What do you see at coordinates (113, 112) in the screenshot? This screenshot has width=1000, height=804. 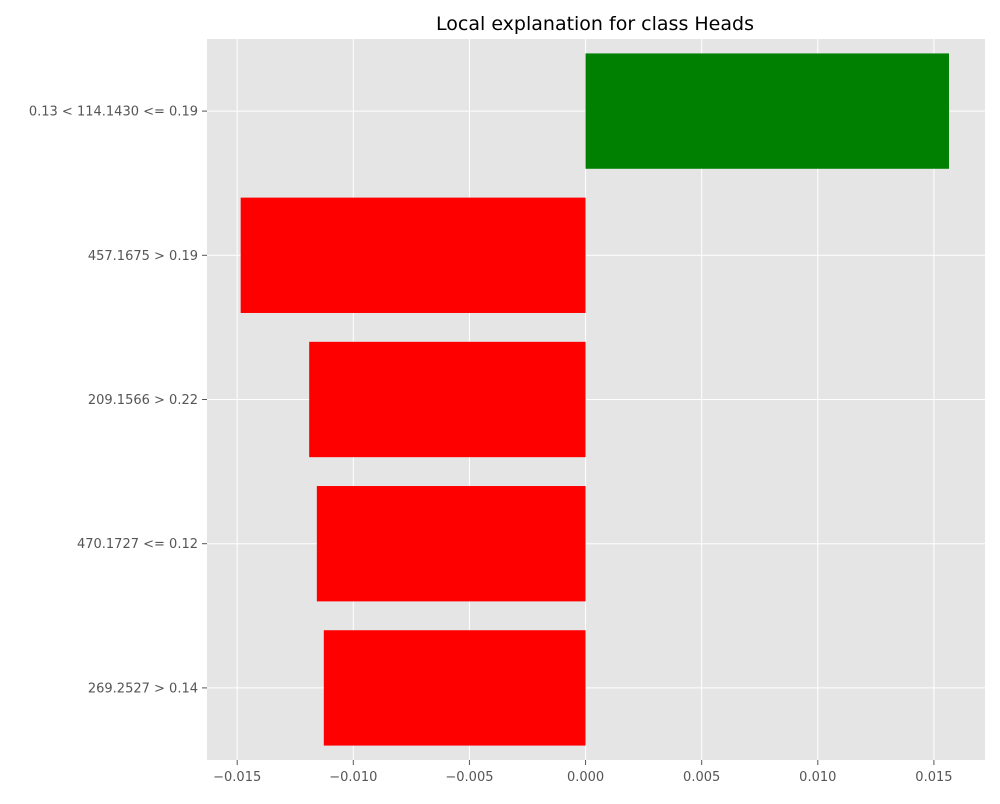 I see `y-tick-label: 0.13 < 114.1430 <= 0.19` at bounding box center [113, 112].